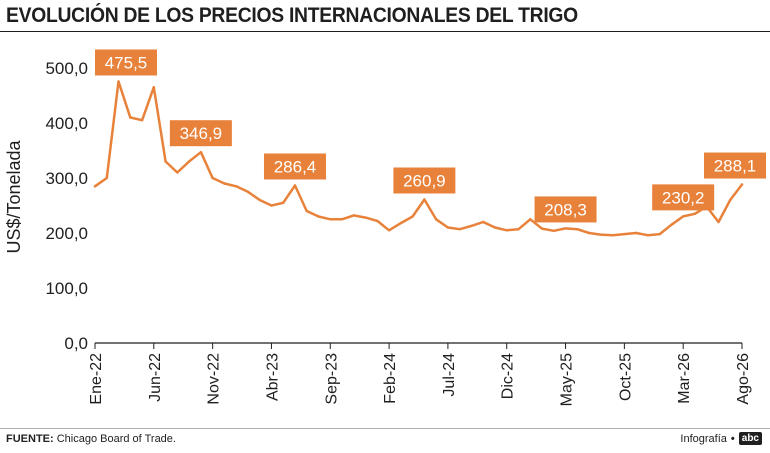 This screenshot has width=770, height=453. Describe the element at coordinates (331, 379) in the screenshot. I see `x-tick-label: Sep-23` at that location.